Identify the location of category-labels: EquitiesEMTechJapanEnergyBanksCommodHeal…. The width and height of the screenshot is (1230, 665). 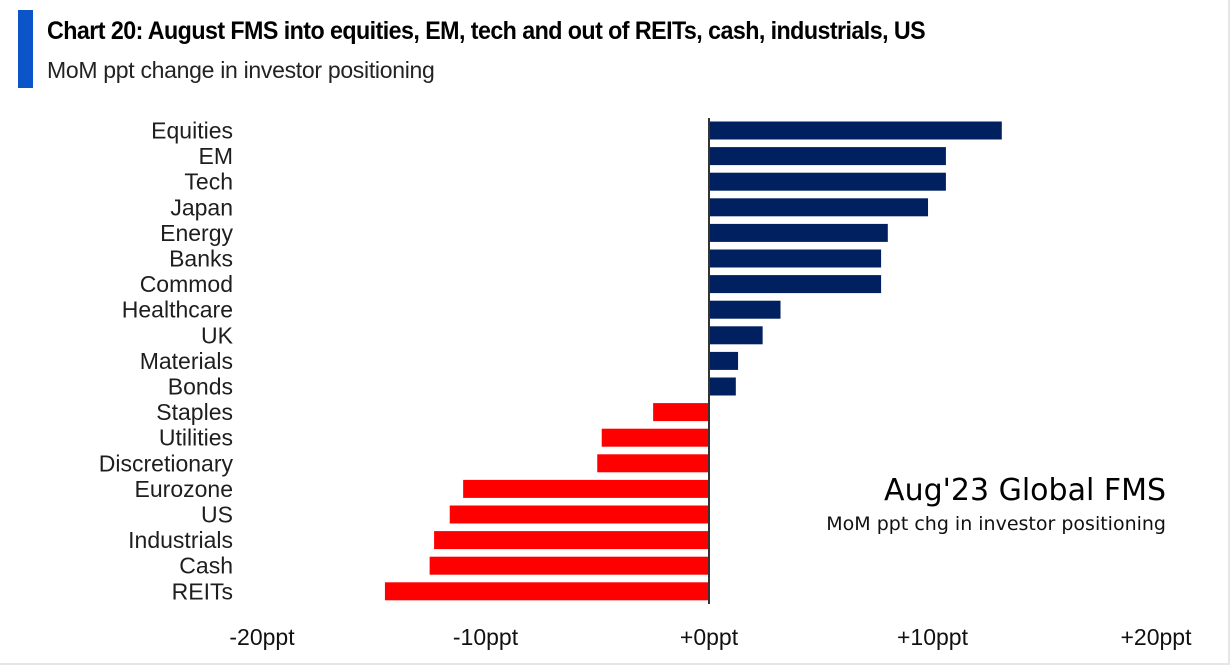
(166, 361).